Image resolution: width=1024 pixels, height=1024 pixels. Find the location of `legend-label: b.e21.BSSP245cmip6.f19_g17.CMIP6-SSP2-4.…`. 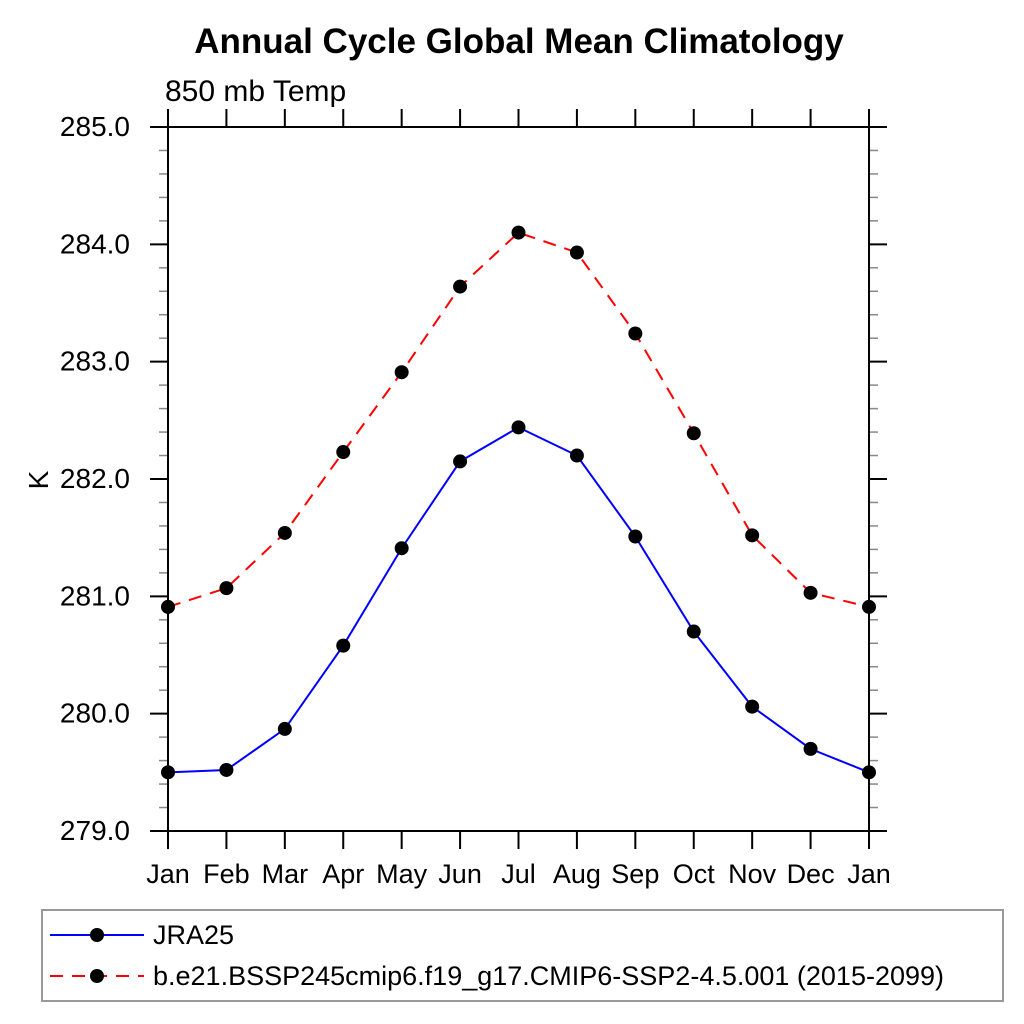

legend-label: b.e21.BSSP245cmip6.f19_g17.CMIP6-SSP2-4.… is located at coordinates (549, 975).